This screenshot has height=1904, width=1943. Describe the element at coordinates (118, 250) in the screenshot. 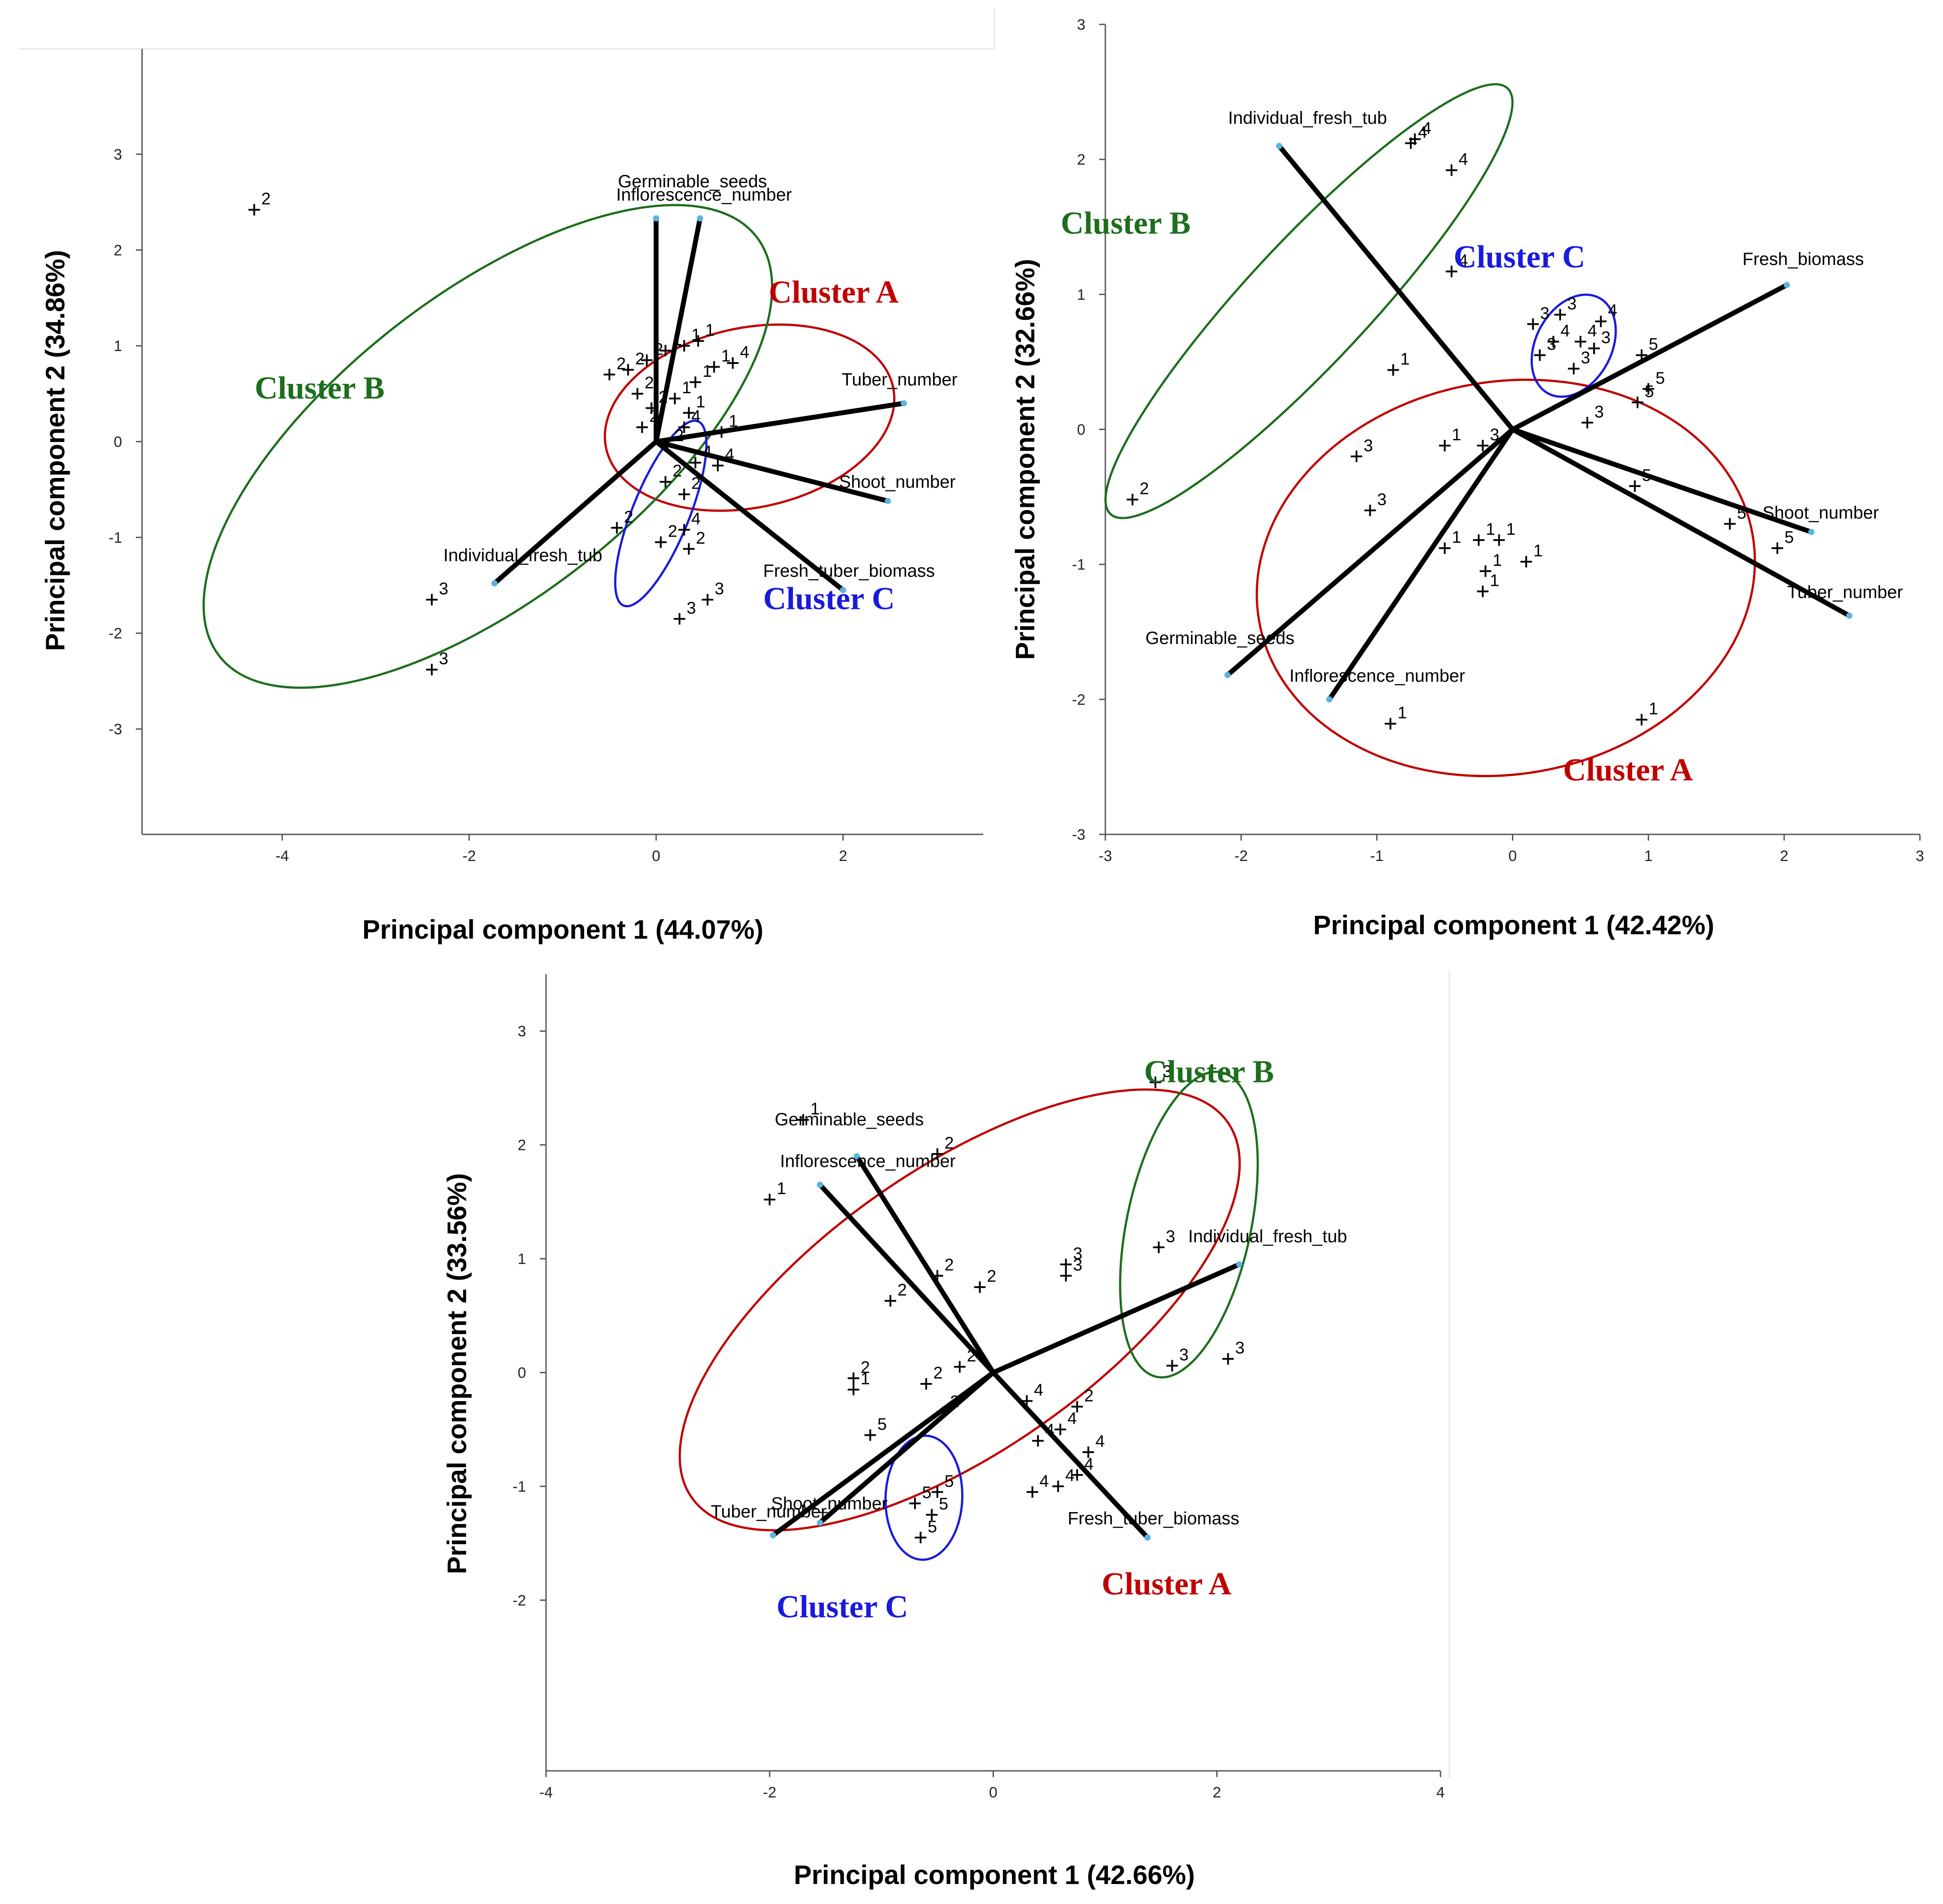

I see `y-tick-label: 2` at that location.